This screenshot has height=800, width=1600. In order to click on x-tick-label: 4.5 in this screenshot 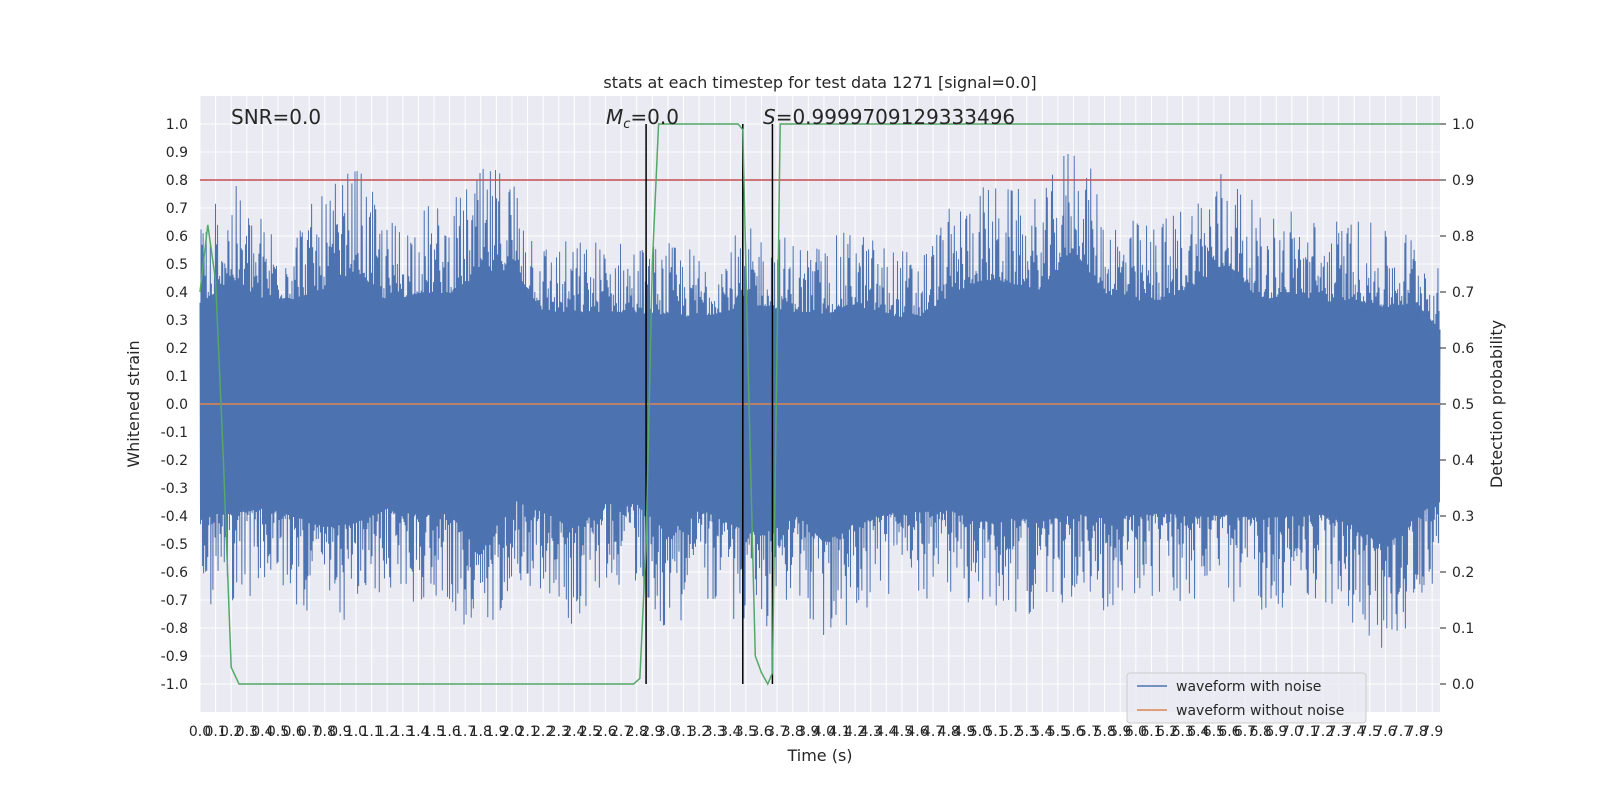, I will do `click(902, 732)`.